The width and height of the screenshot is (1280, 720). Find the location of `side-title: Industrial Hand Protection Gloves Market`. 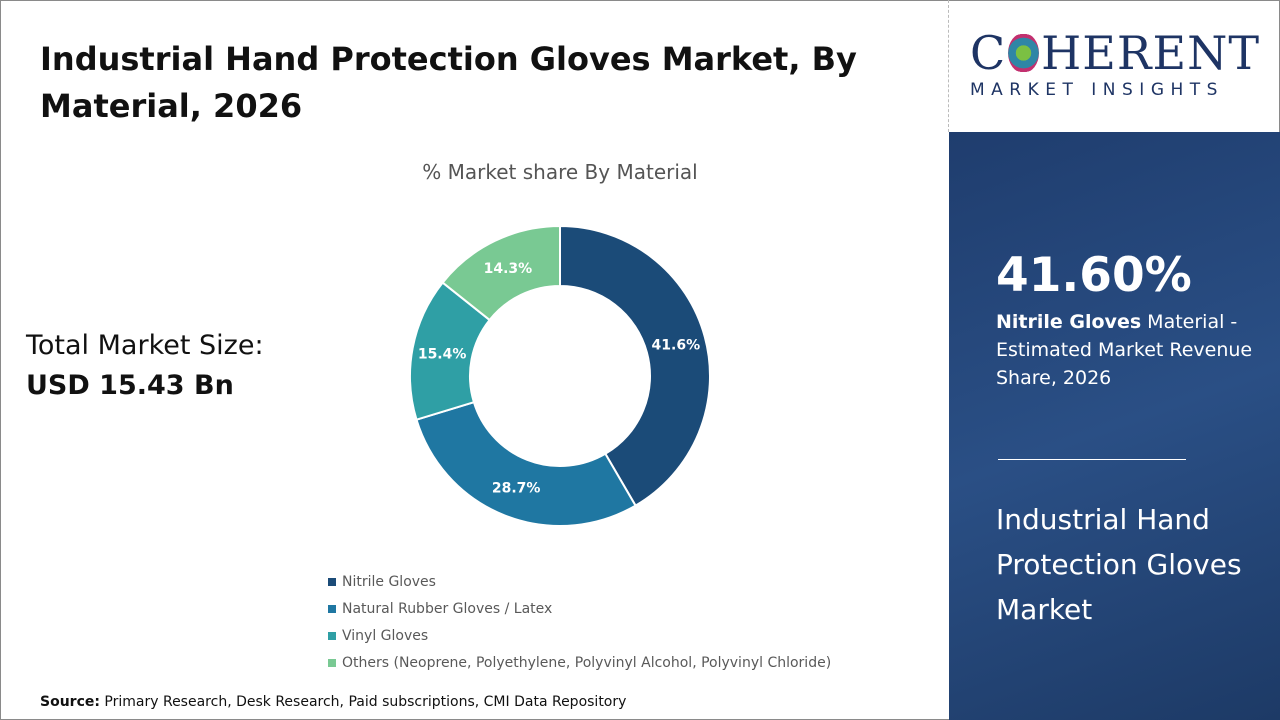

side-title: Industrial Hand Protection Gloves Market is located at coordinates (1119, 564).